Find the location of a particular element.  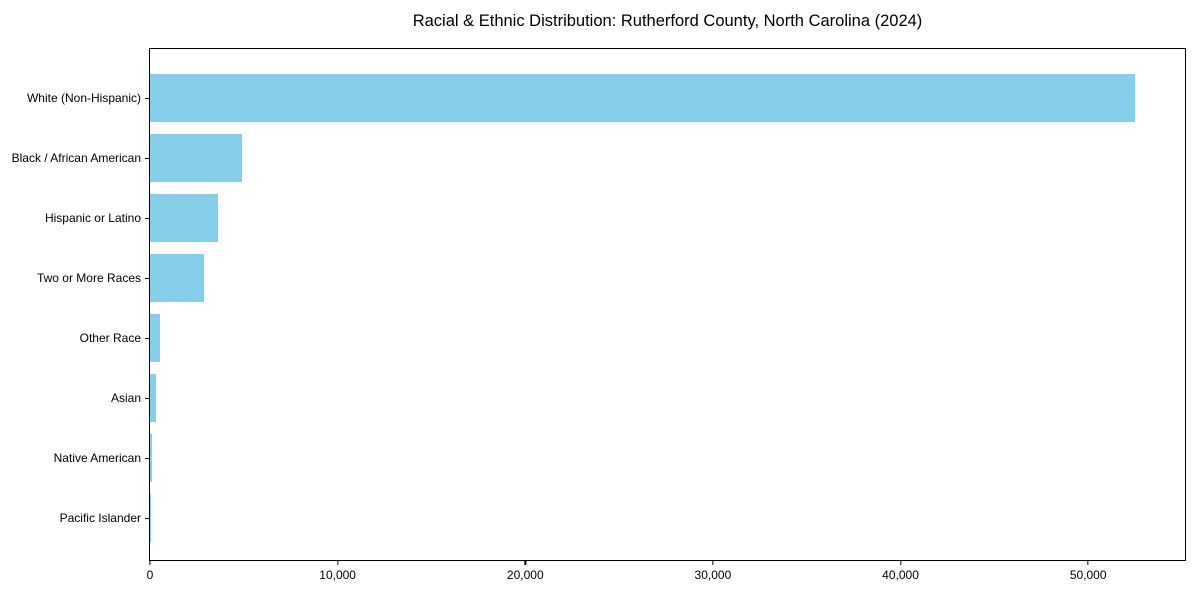

y-tick-label: Black / African American is located at coordinates (76, 158).